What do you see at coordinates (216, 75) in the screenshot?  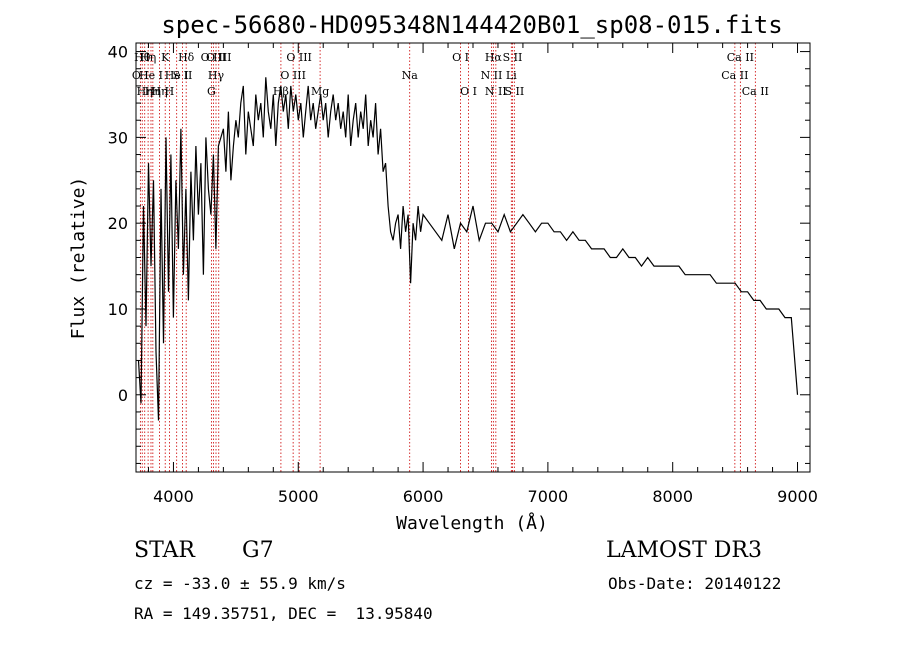 I see `spectral-line-label-14: Hγ` at bounding box center [216, 75].